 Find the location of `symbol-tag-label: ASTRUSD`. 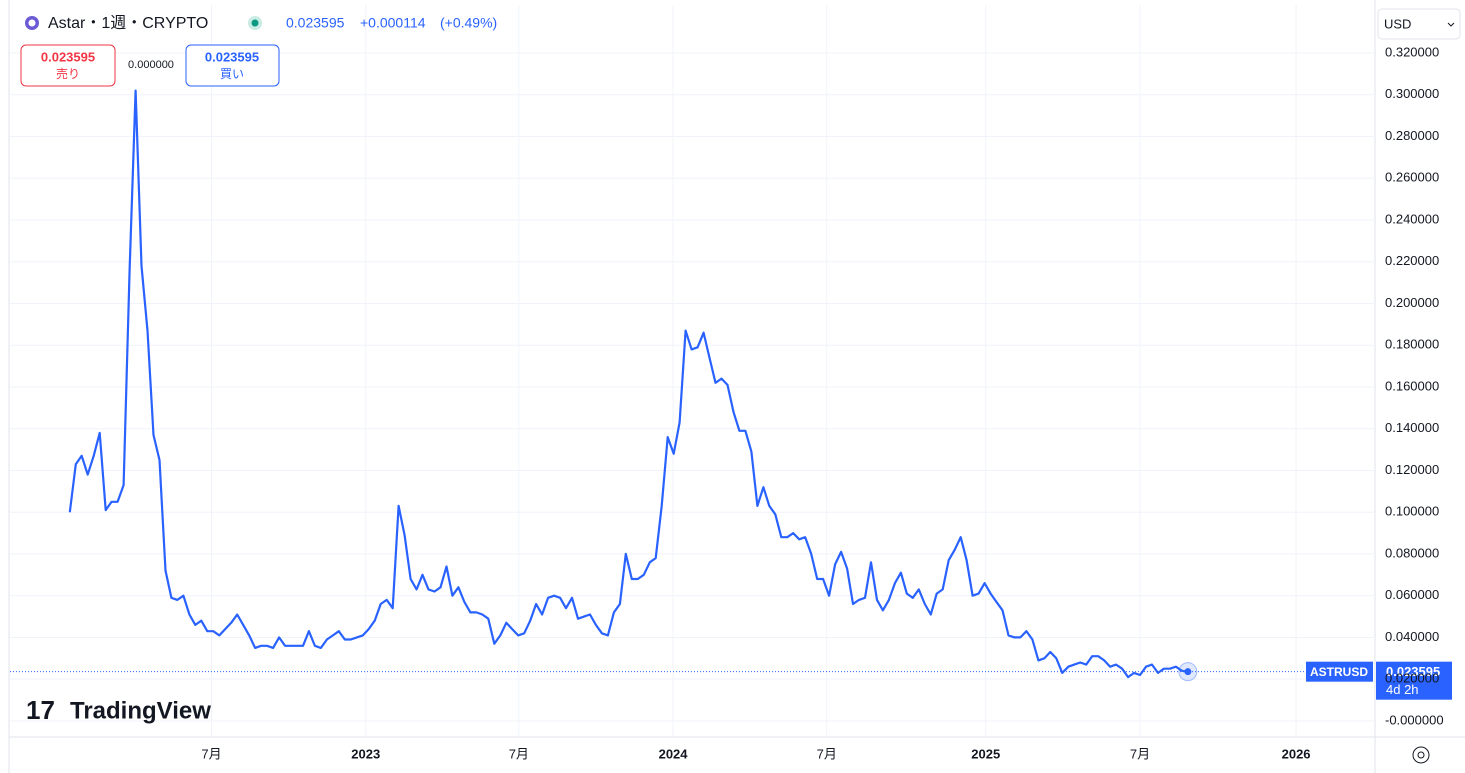

symbol-tag-label: ASTRUSD is located at coordinates (1339, 672).